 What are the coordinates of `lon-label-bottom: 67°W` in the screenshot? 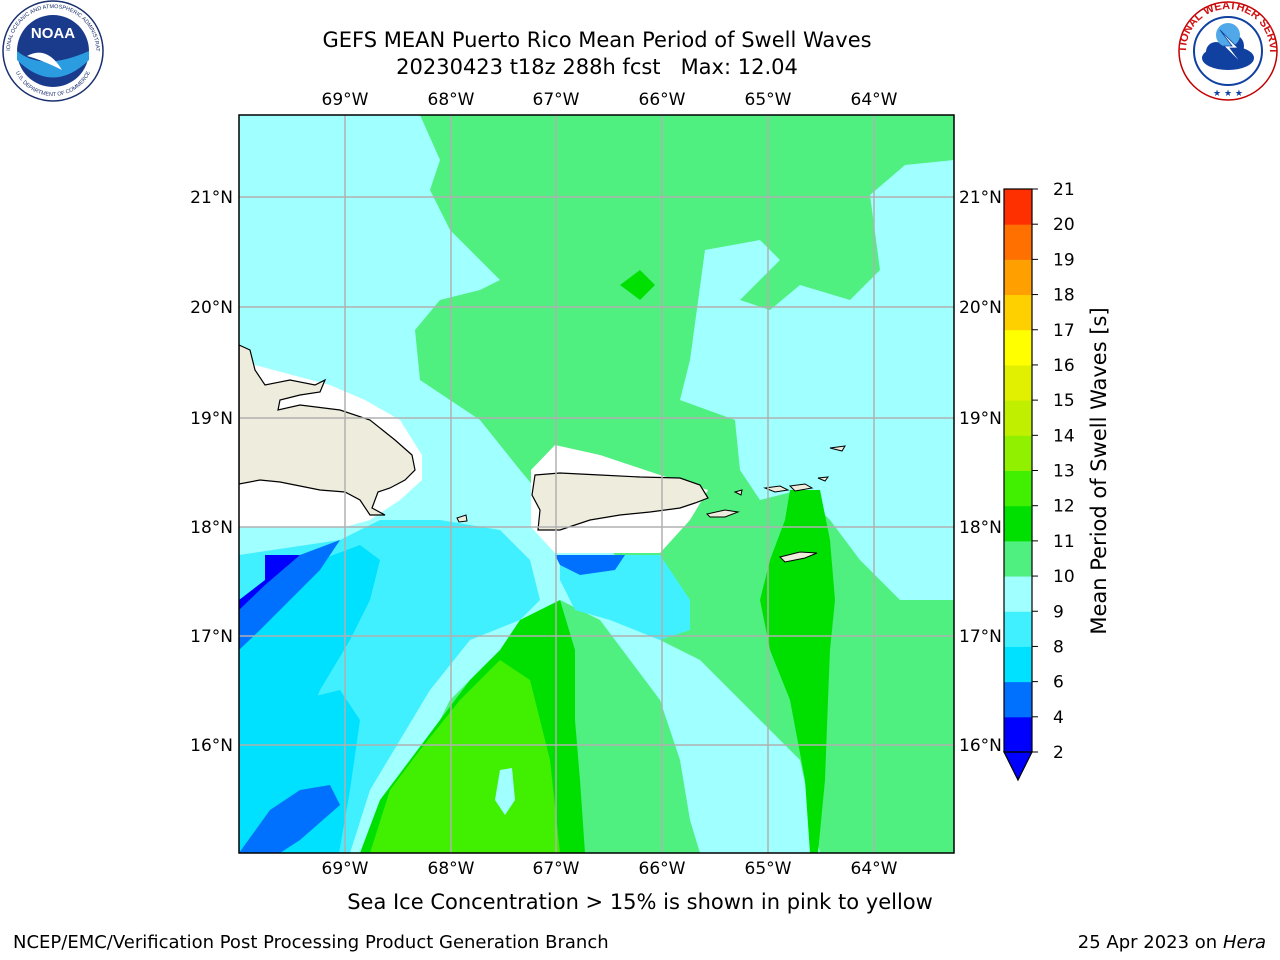 It's located at (556, 869).